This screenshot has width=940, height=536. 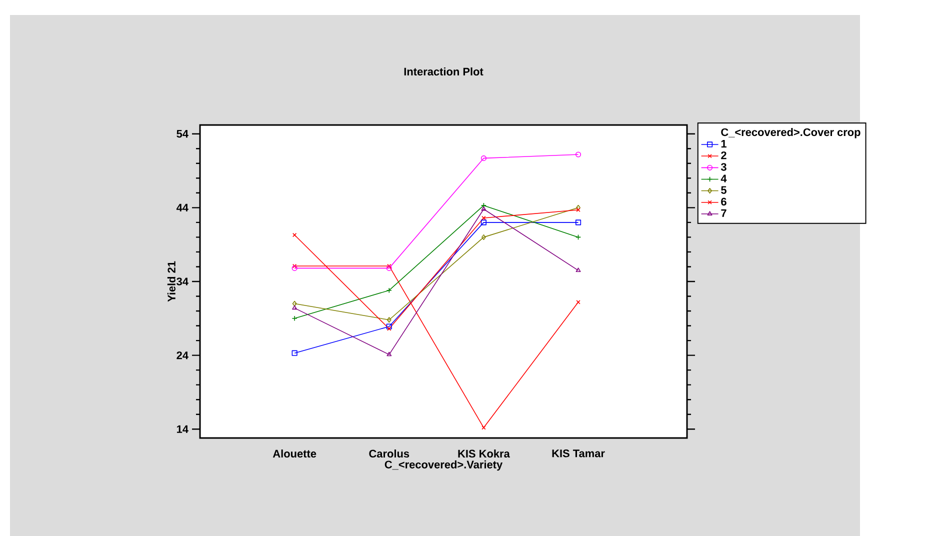 What do you see at coordinates (444, 71) in the screenshot?
I see `chart-title: Interaction Plot` at bounding box center [444, 71].